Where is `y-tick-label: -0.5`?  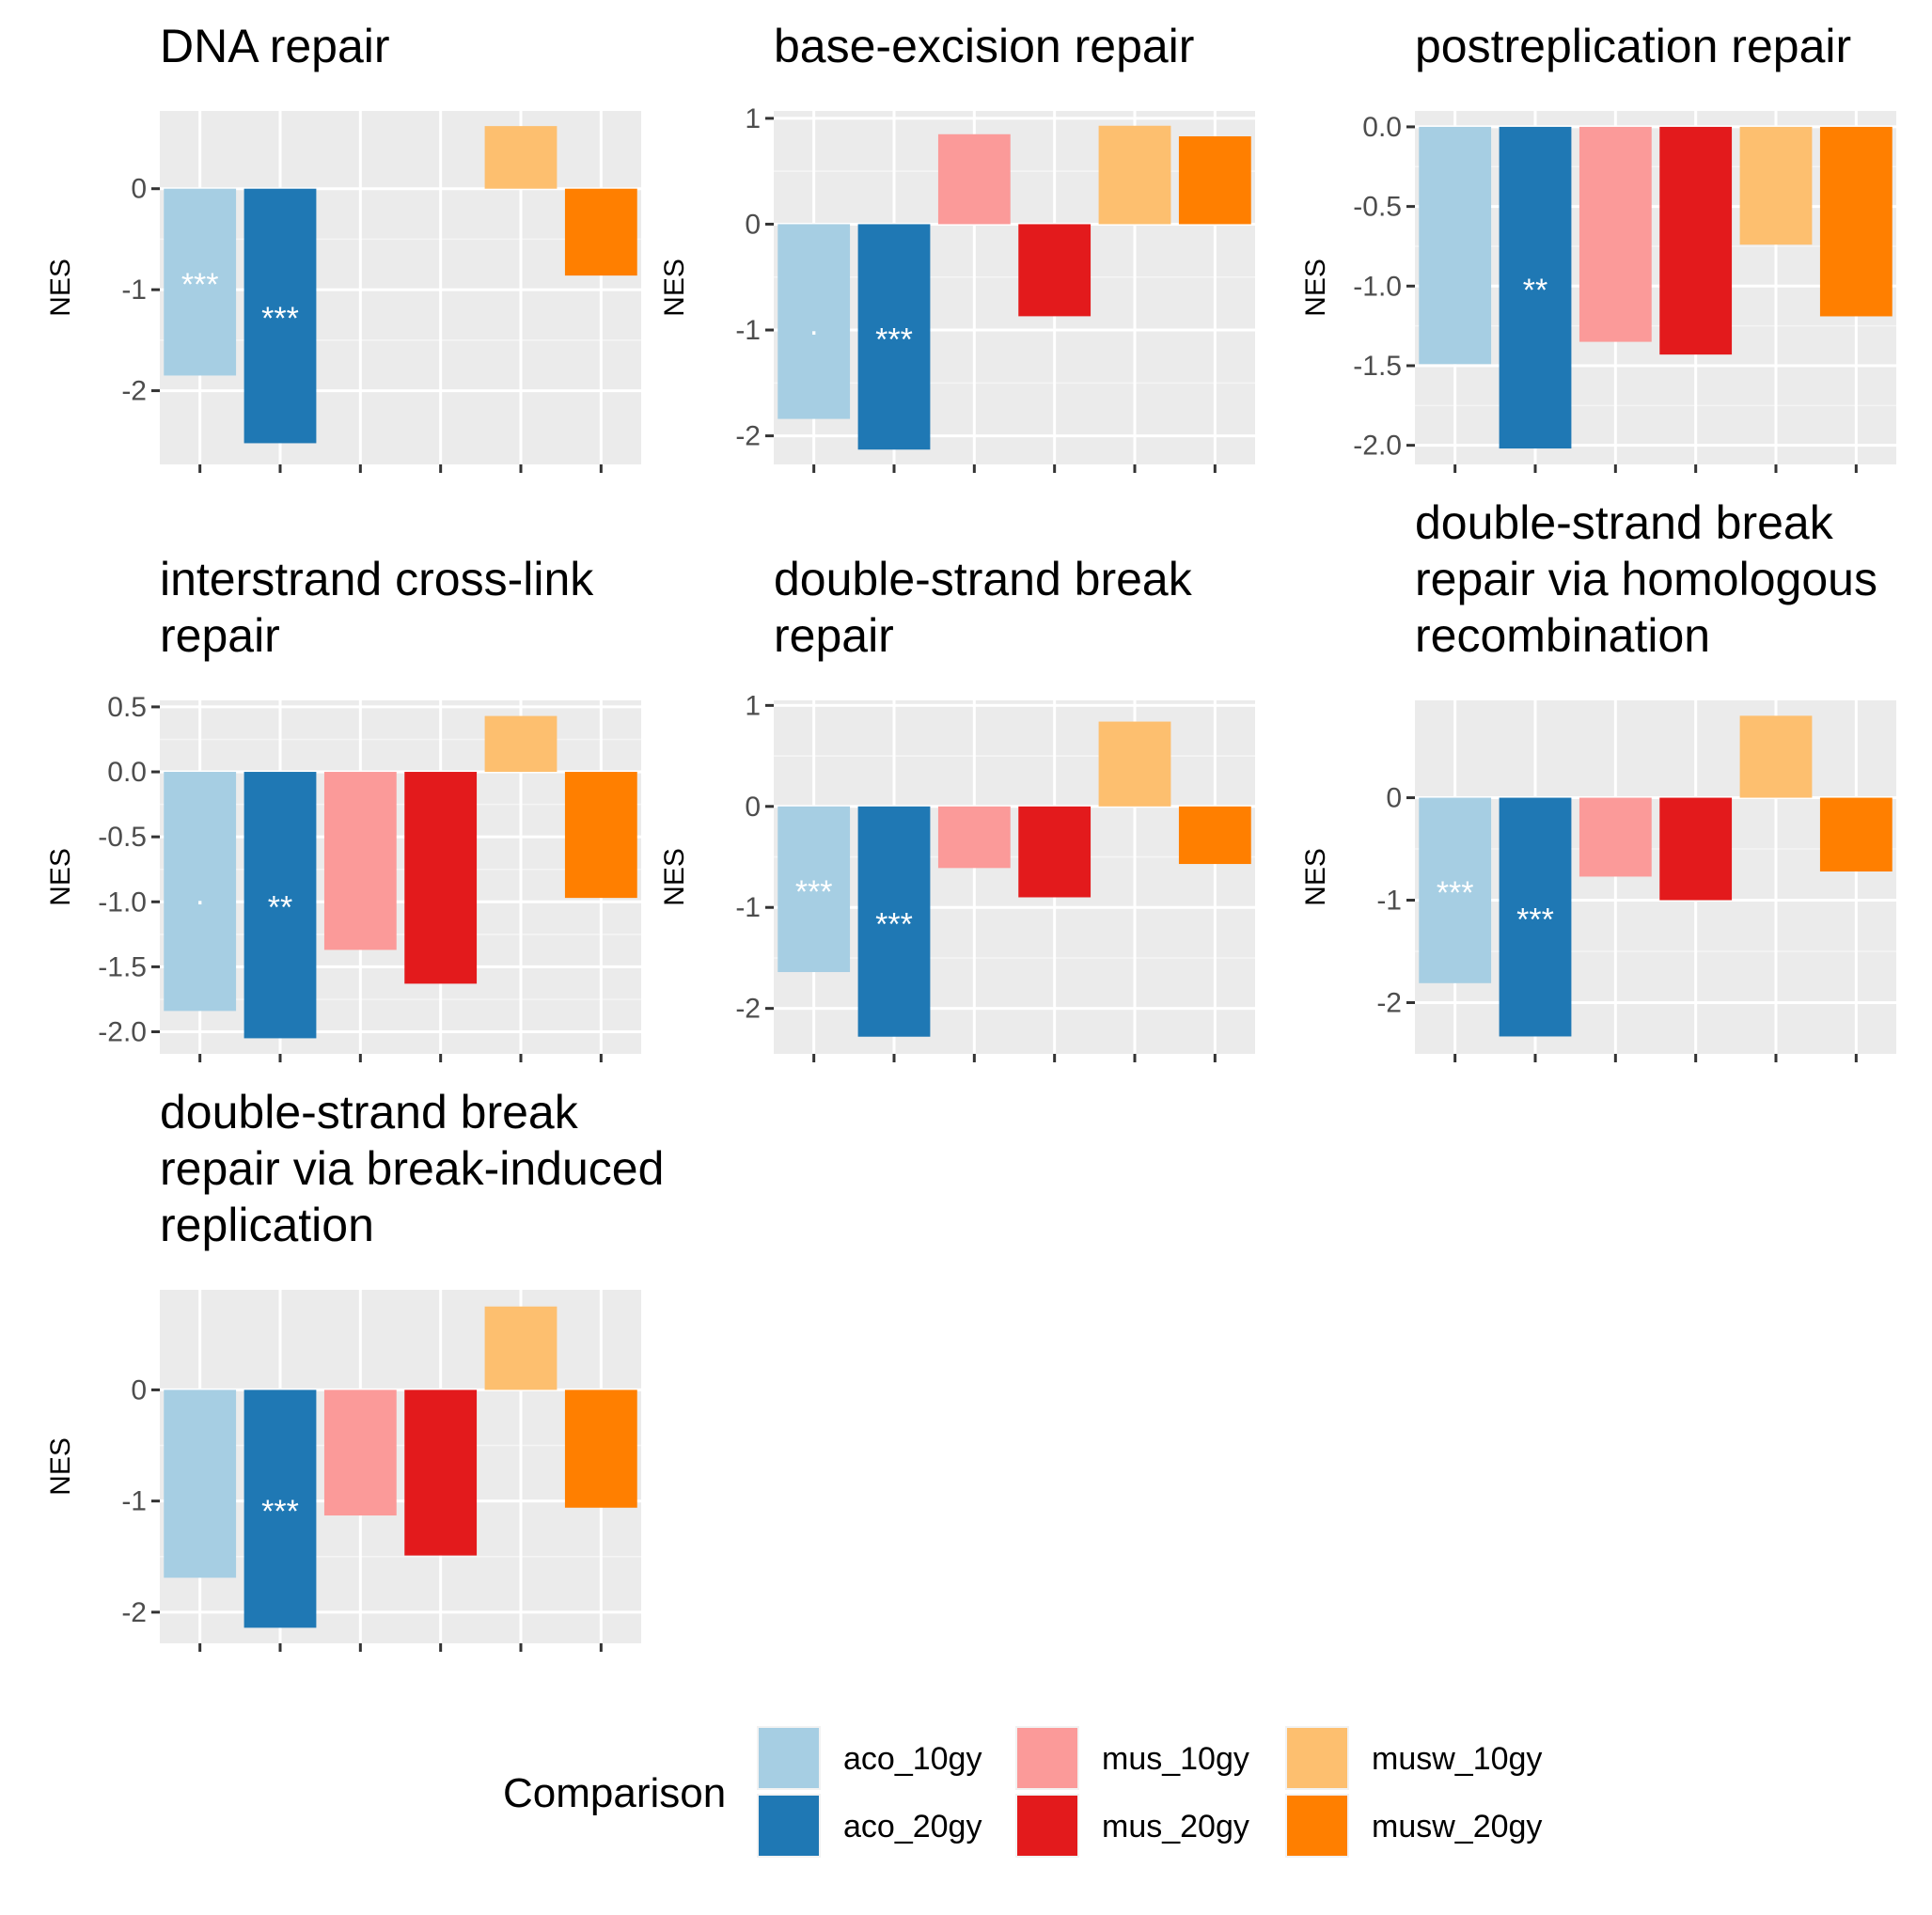 y-tick-label: -0.5 is located at coordinates (123, 837).